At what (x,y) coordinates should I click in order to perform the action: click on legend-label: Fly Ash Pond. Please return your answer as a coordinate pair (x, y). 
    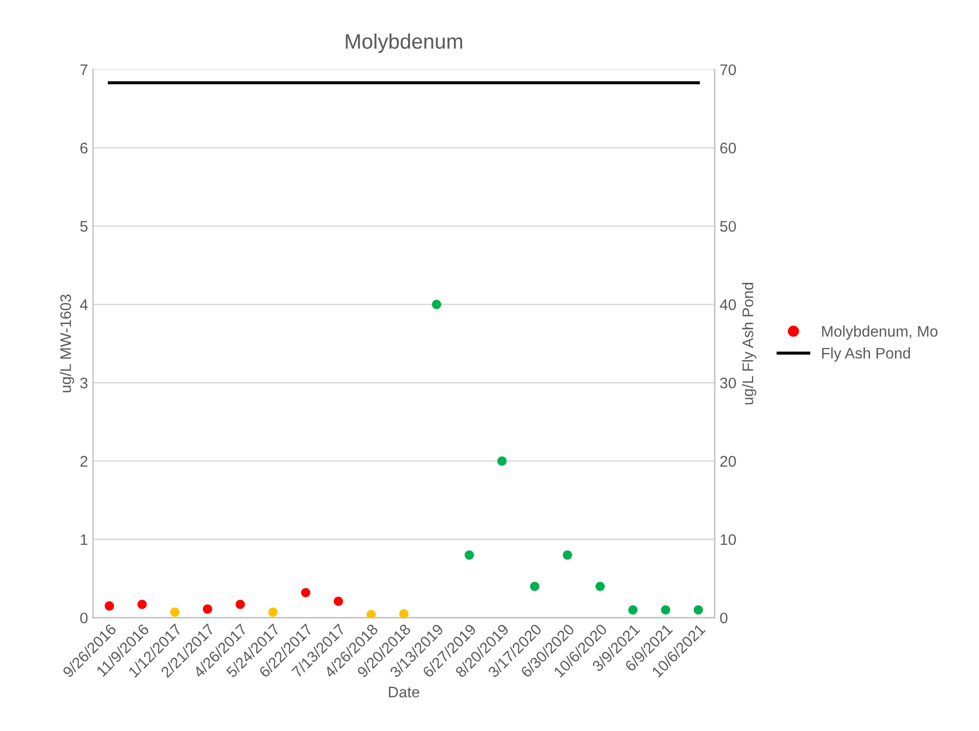
    Looking at the image, I should click on (866, 354).